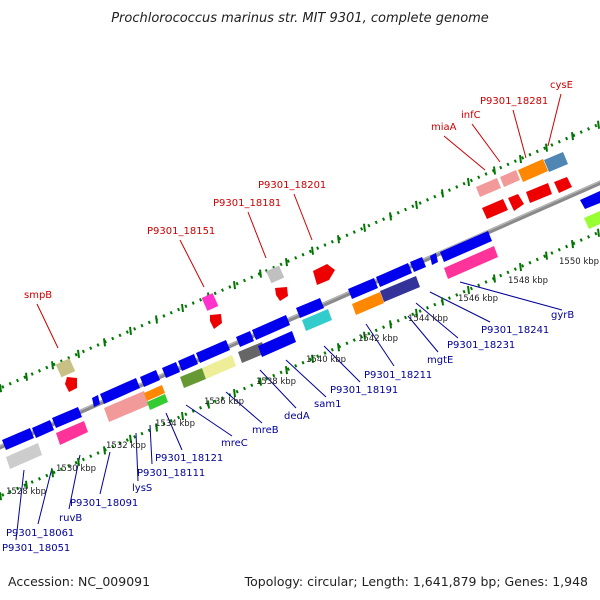  What do you see at coordinates (590, 200) in the screenshot?
I see `gene-forward-blue-edge` at bounding box center [590, 200].